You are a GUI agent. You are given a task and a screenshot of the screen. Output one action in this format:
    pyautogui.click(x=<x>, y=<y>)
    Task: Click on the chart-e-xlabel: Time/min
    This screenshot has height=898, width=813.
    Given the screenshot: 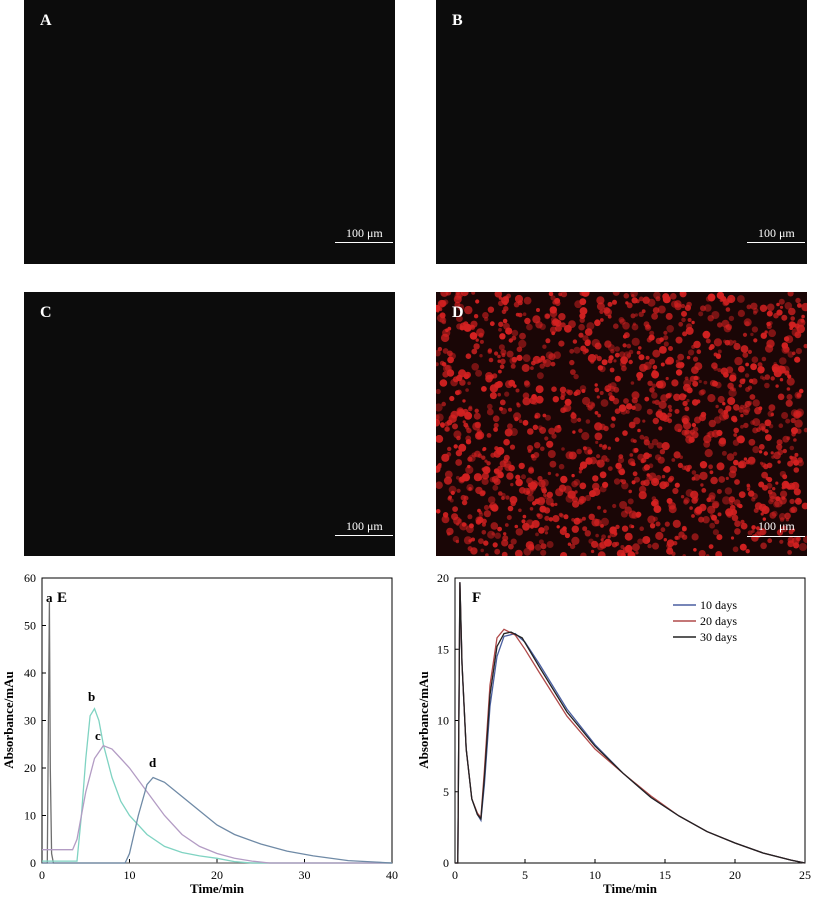 What is the action you would take?
    pyautogui.click(x=217, y=888)
    